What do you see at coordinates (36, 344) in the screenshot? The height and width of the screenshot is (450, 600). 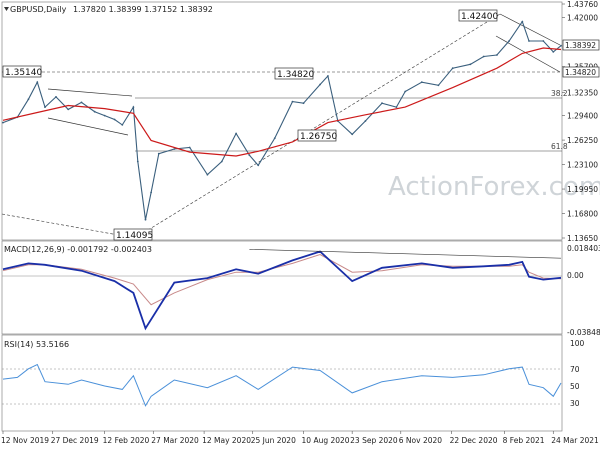 I see `rsi-title: RSI(14) 53.5166` at bounding box center [36, 344].